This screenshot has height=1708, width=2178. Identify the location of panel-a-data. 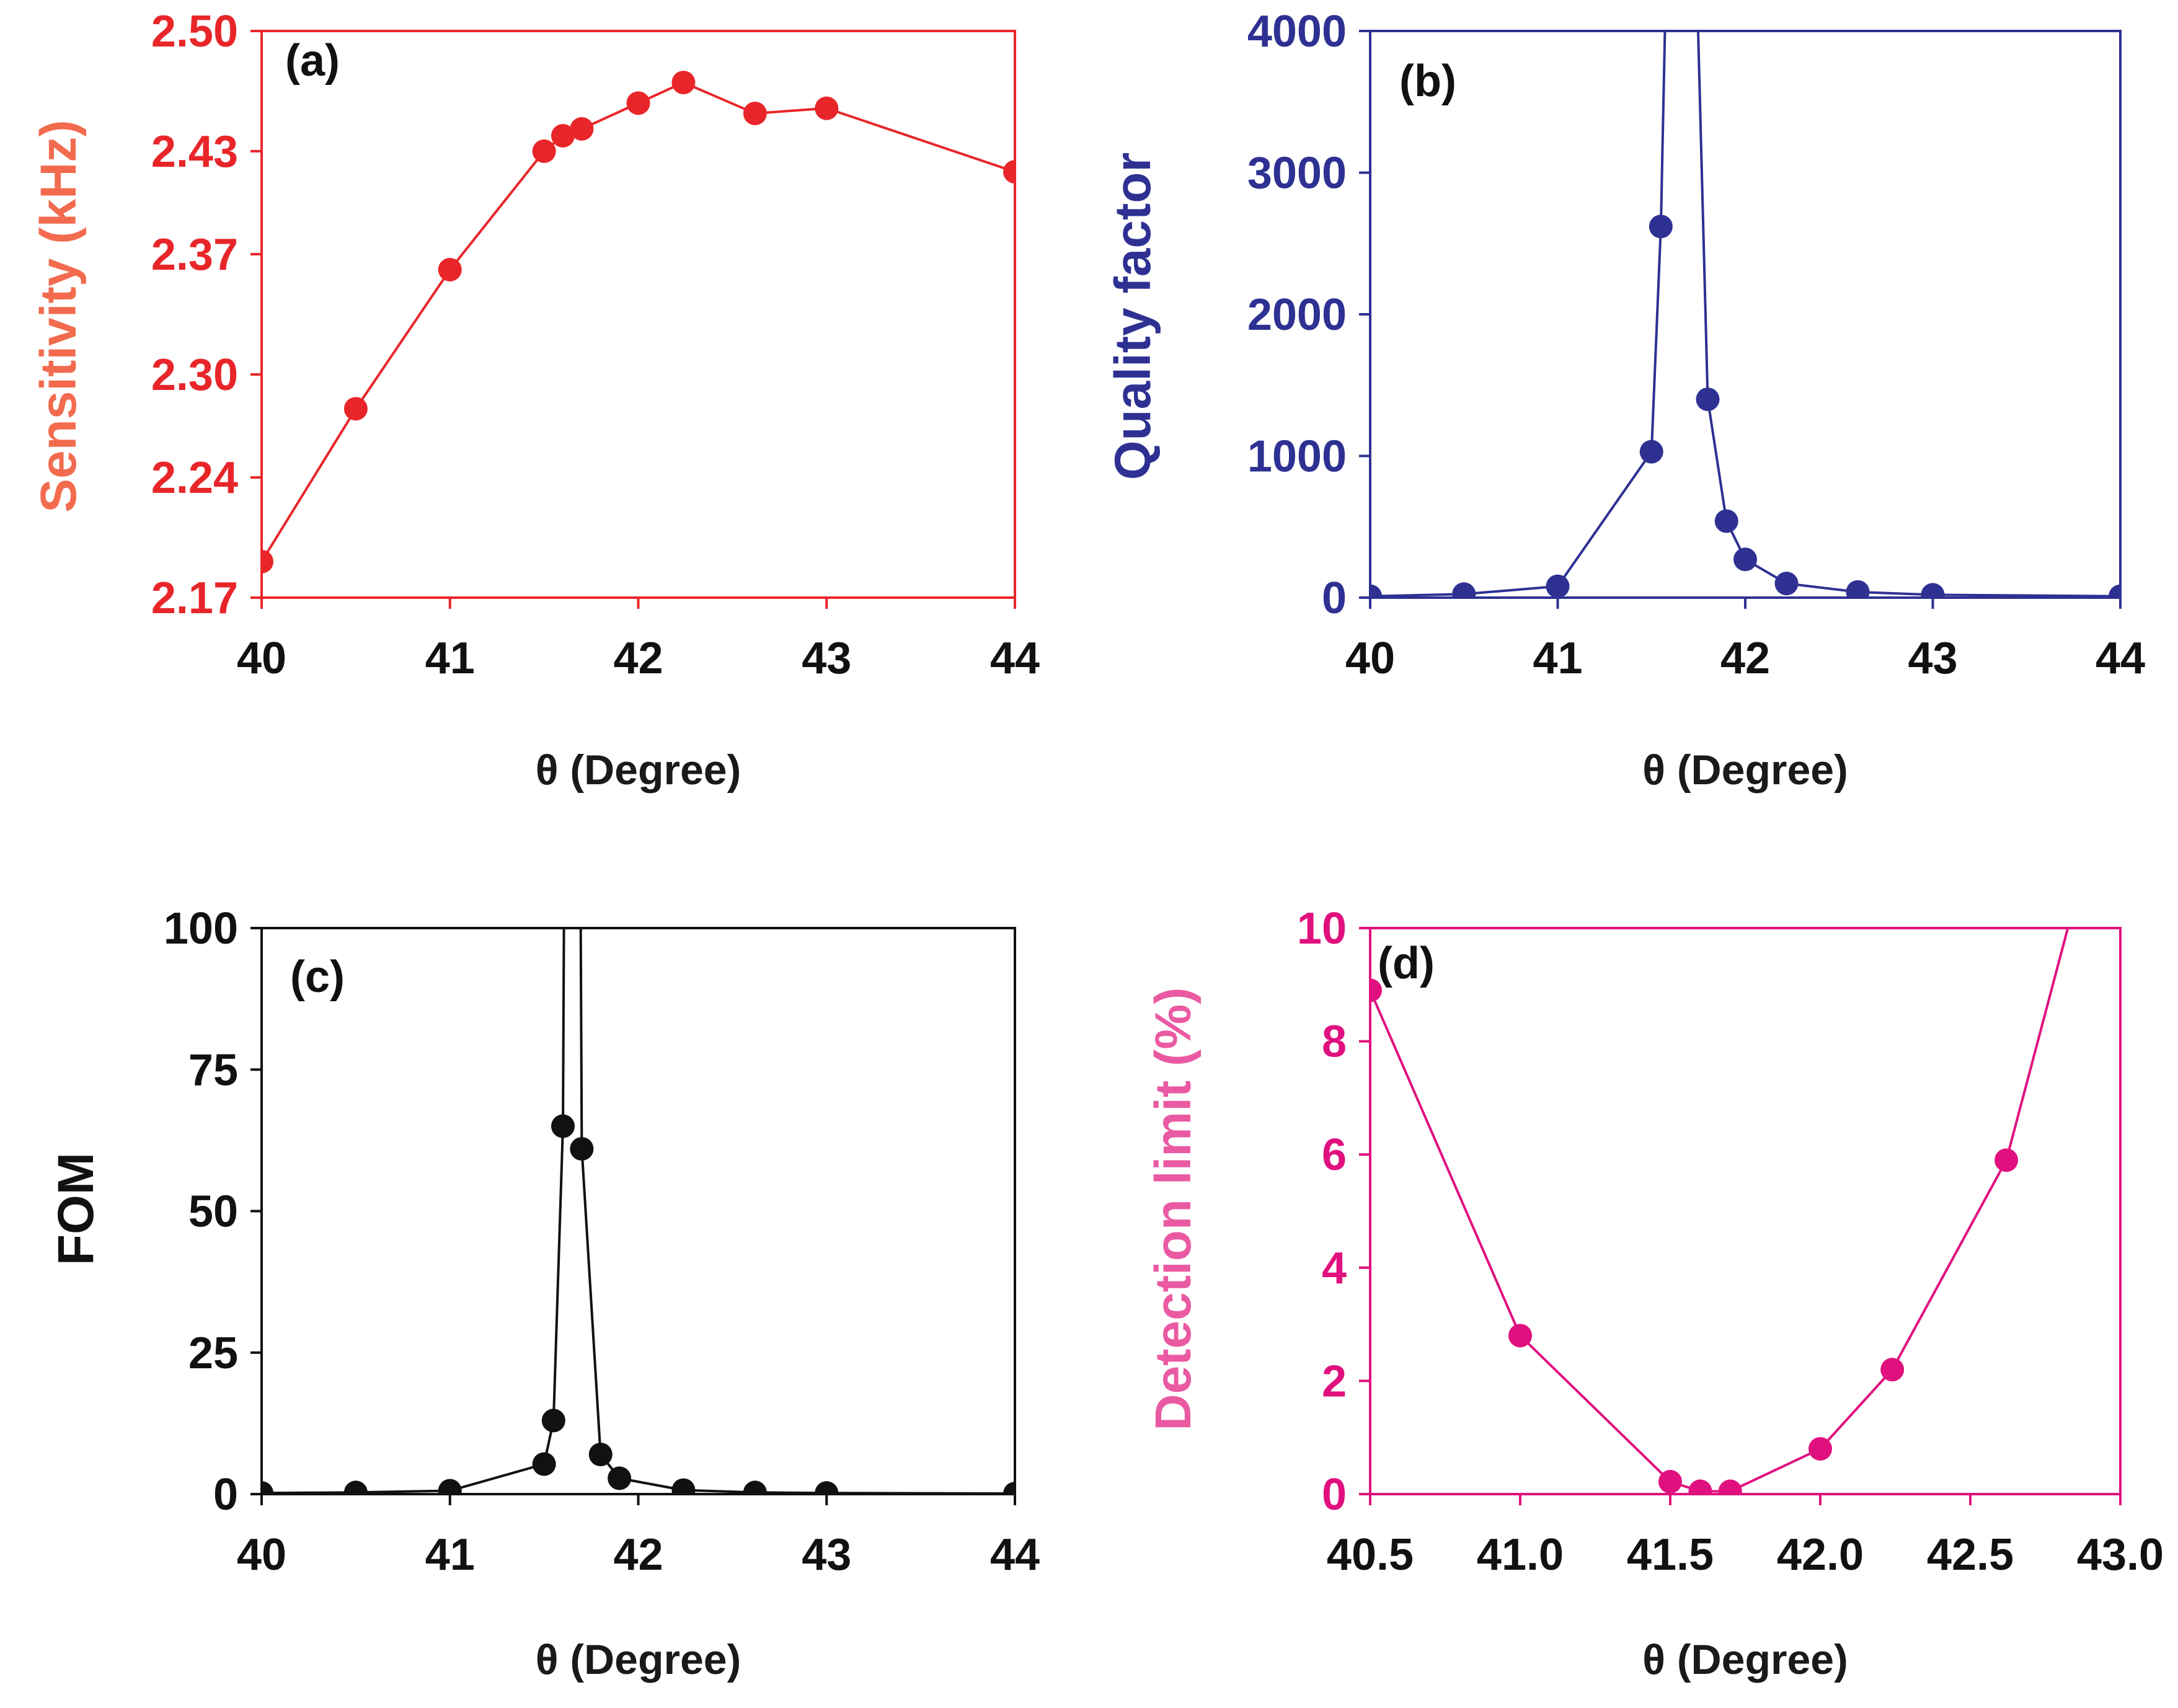
(638, 322).